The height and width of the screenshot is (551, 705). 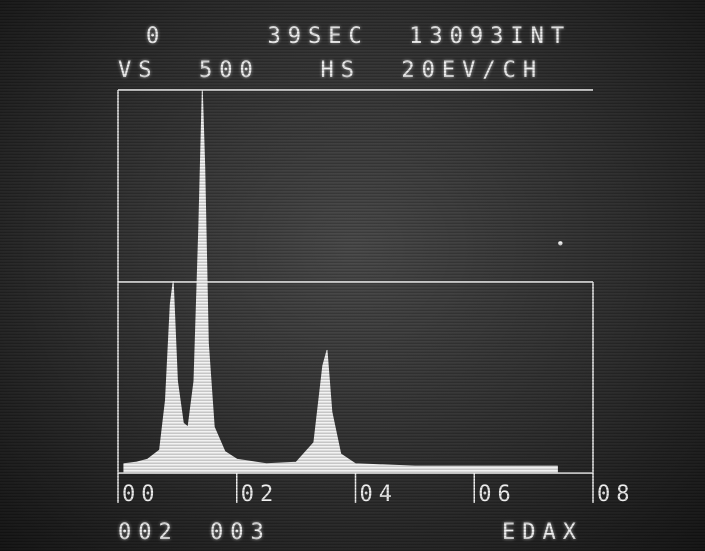 I want to click on footer-code-2: 003, so click(x=240, y=532).